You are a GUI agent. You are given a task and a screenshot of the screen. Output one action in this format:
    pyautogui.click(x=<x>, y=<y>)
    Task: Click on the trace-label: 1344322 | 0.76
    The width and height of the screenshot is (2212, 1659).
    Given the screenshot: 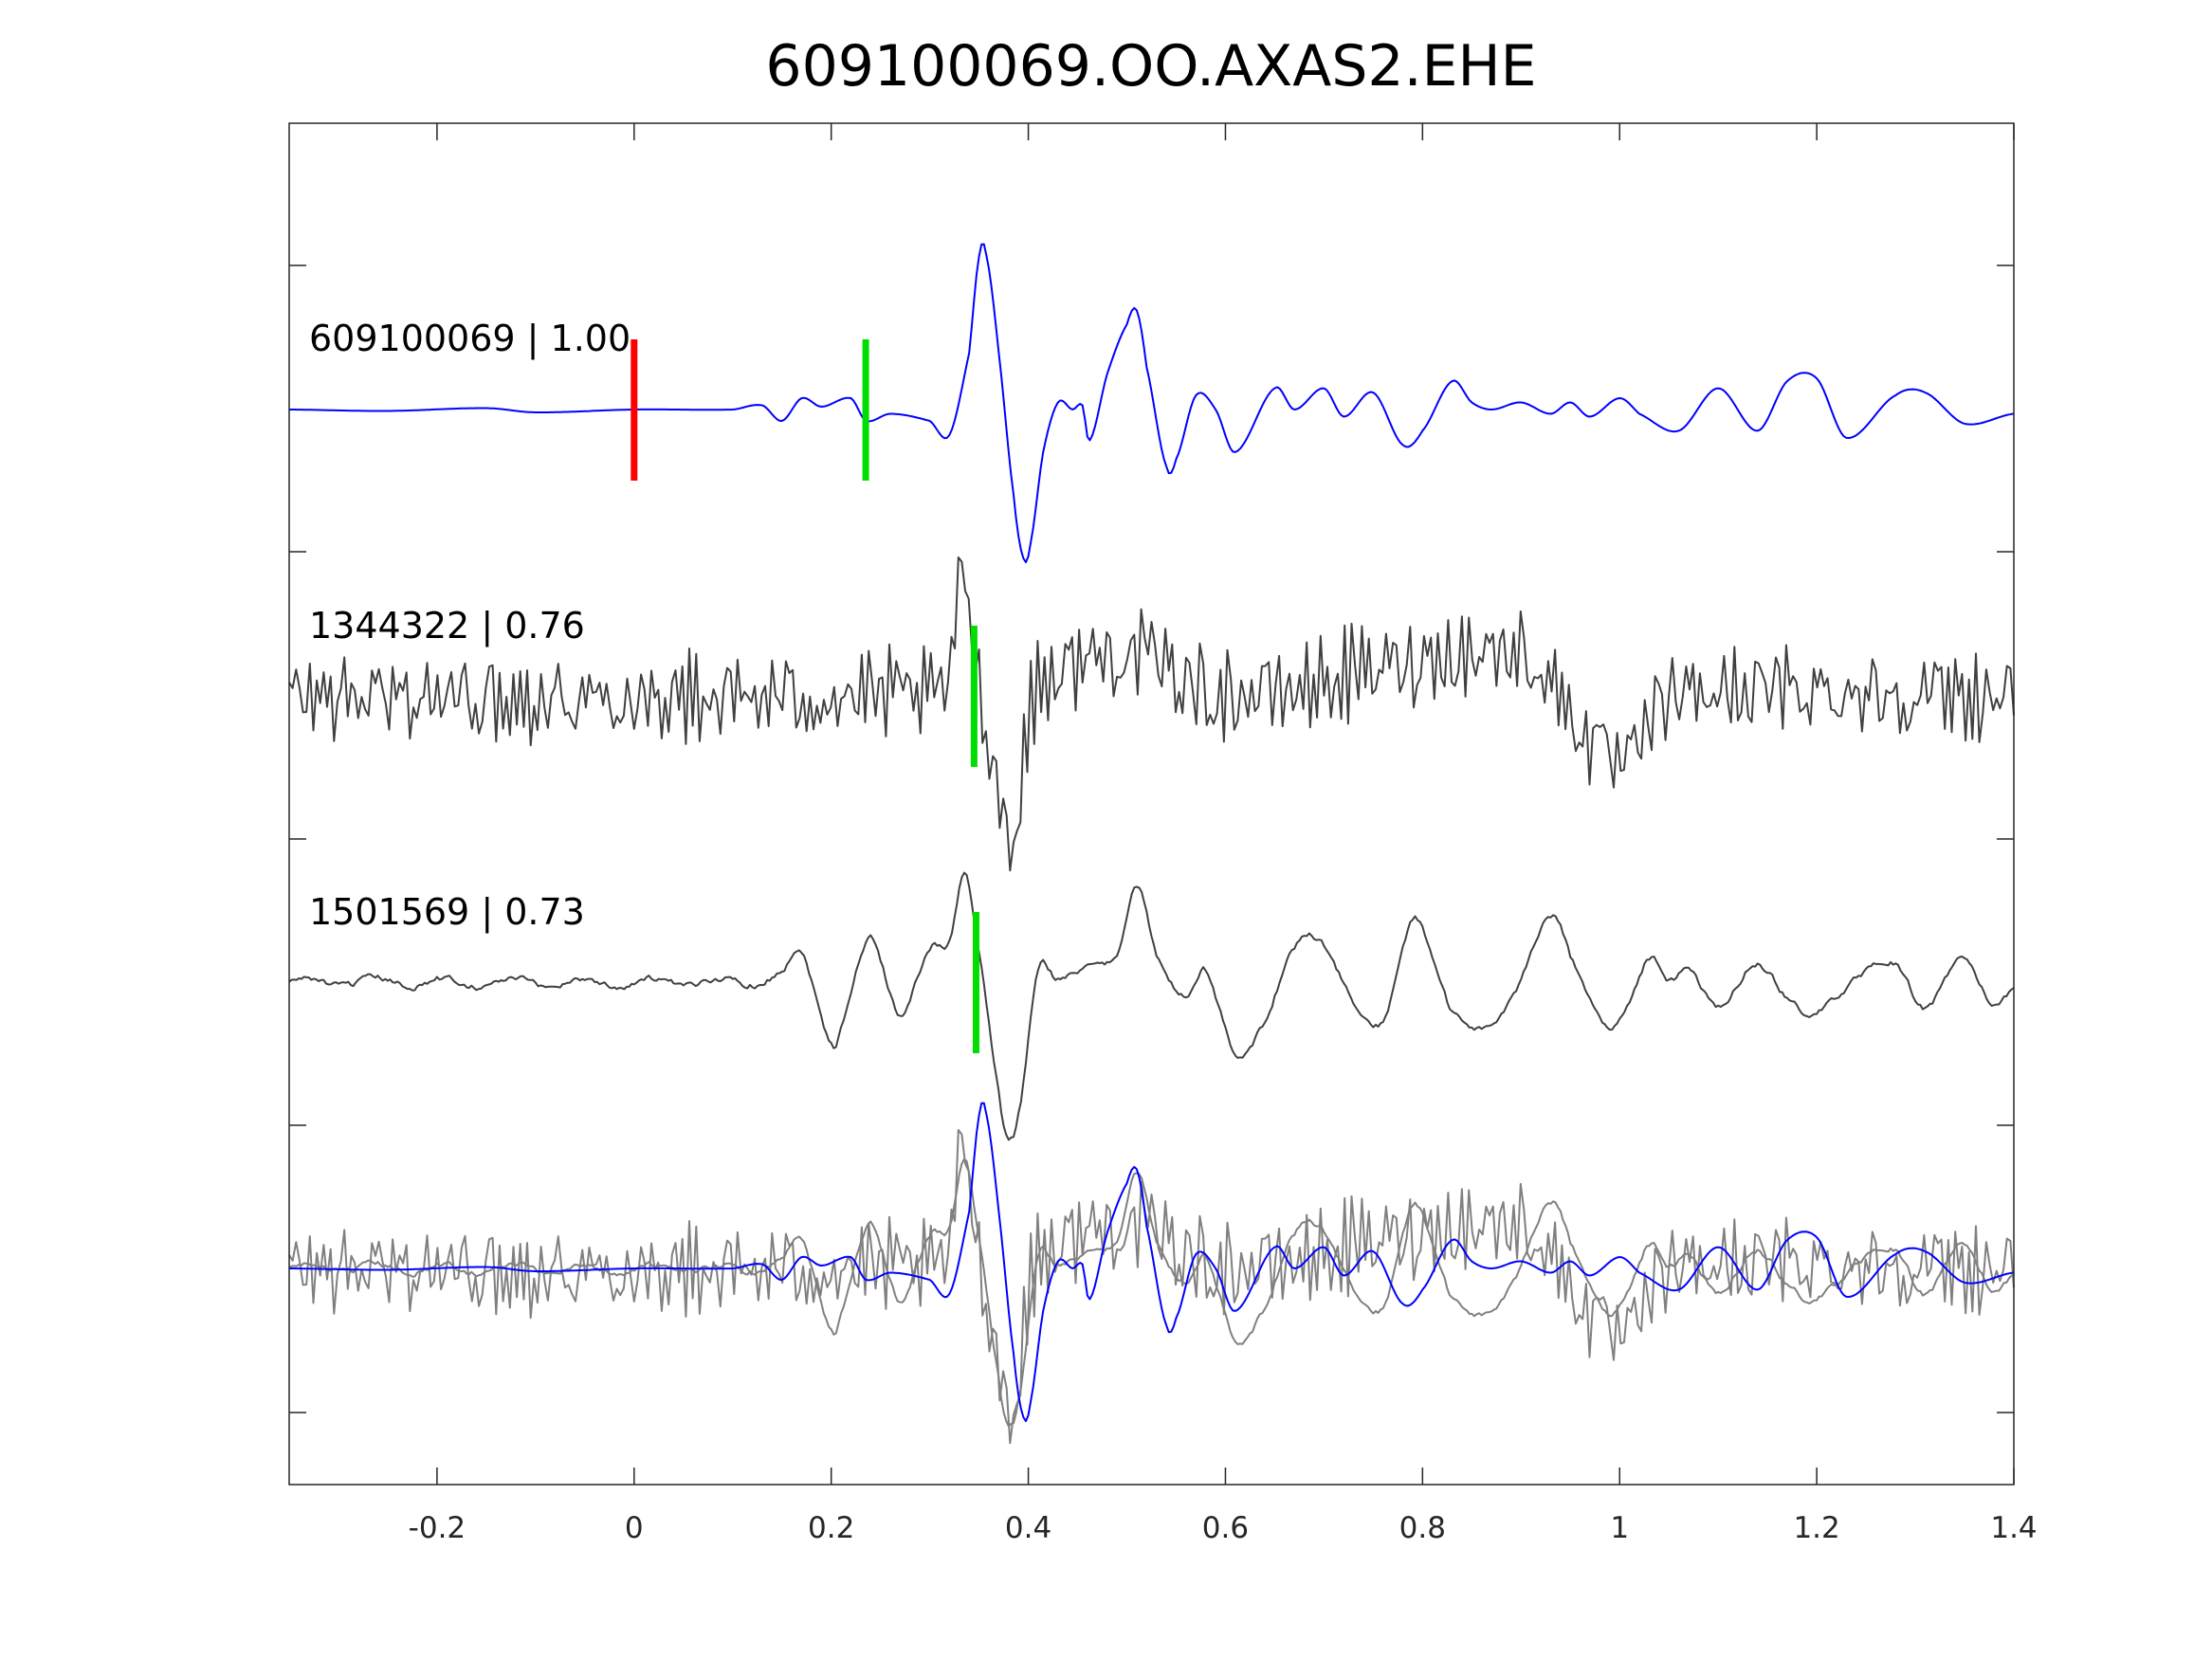 What is the action you would take?
    pyautogui.click(x=447, y=626)
    